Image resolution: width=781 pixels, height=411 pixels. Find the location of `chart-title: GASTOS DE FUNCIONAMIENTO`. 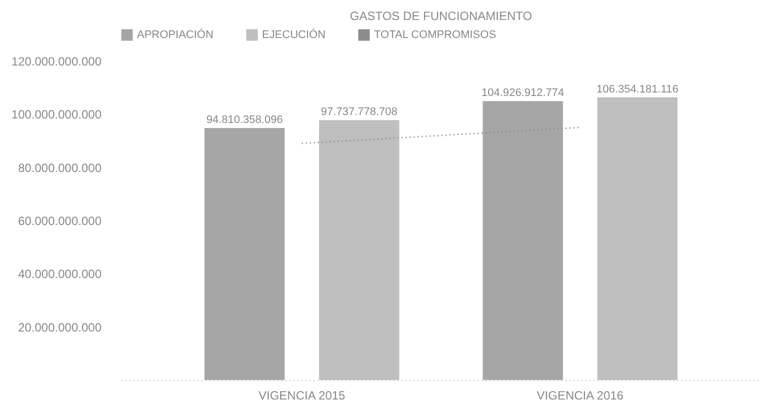

chart-title: GASTOS DE FUNCIONAMIENTO is located at coordinates (441, 16).